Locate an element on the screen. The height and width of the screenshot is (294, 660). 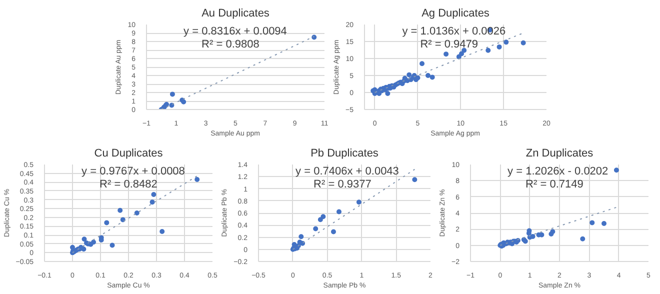
annotation: R² = 0.9808 is located at coordinates (231, 44).